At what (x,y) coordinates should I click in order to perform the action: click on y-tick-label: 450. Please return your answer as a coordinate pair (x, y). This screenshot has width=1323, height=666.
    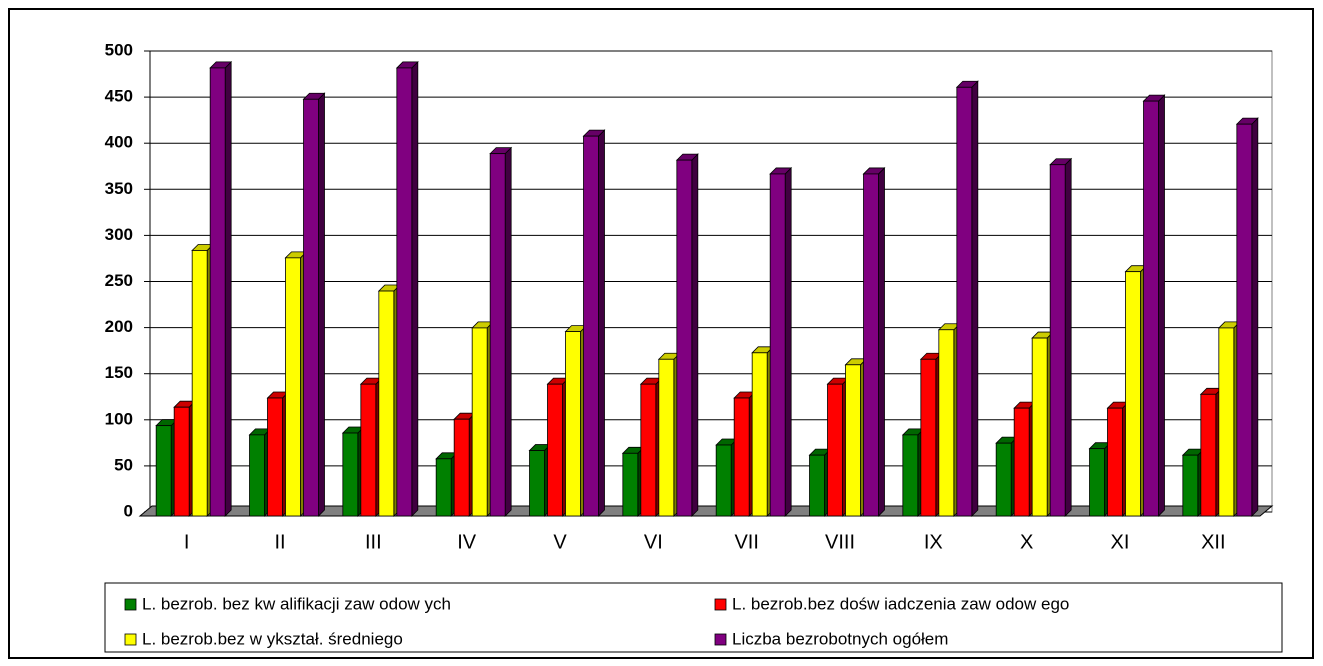
    Looking at the image, I should click on (119, 96).